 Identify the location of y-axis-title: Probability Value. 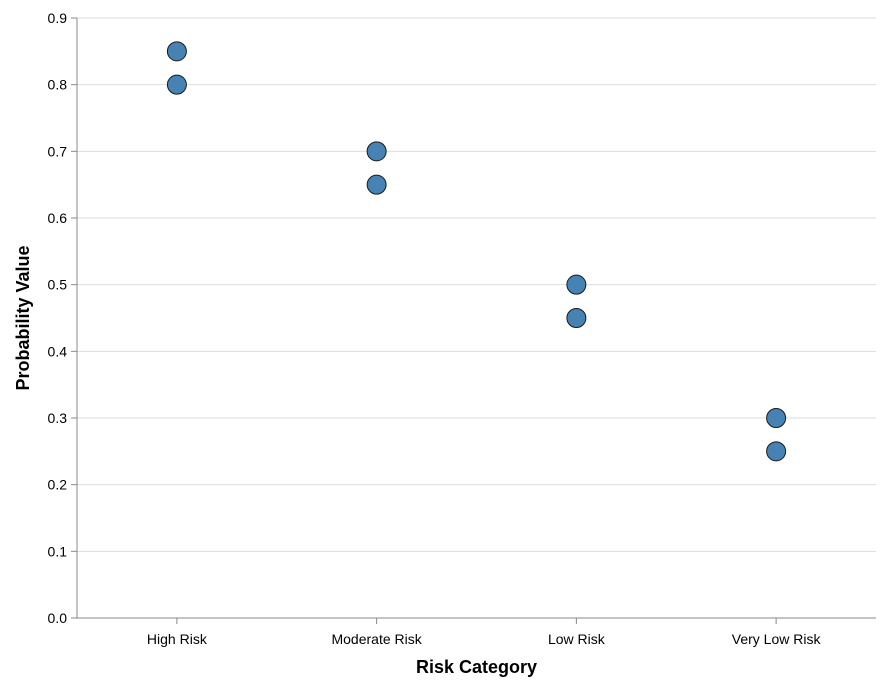
(23, 317).